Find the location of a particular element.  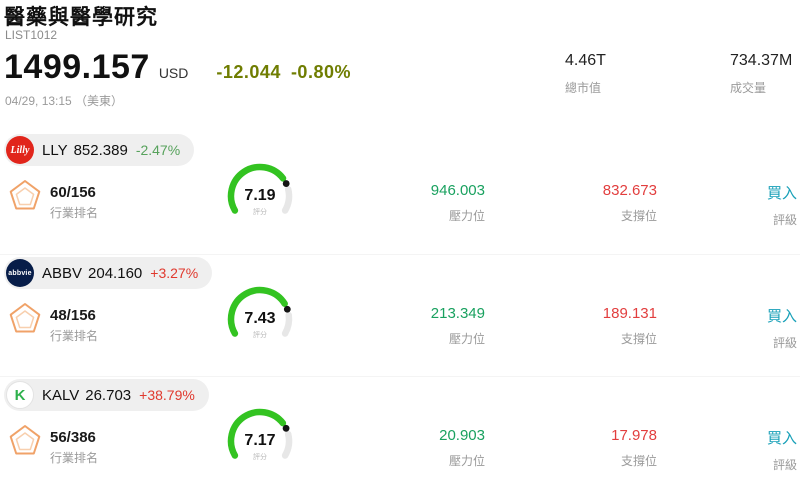

stock-chip-lly: Lilly LLY 852.389 -2.47% is located at coordinates (99, 150).